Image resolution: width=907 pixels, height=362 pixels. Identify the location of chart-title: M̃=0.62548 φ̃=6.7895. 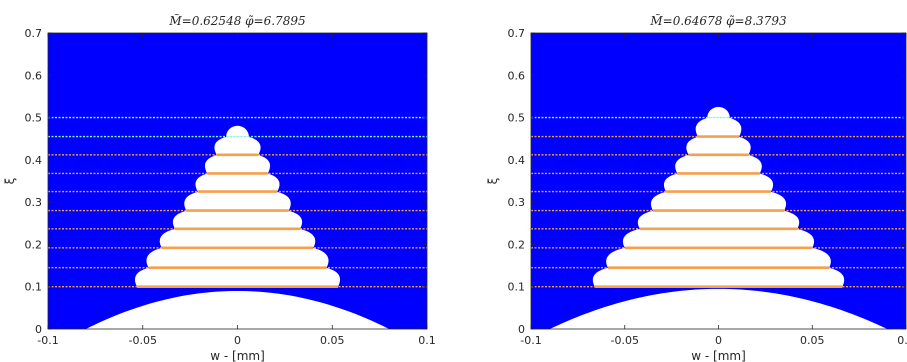
(236, 20).